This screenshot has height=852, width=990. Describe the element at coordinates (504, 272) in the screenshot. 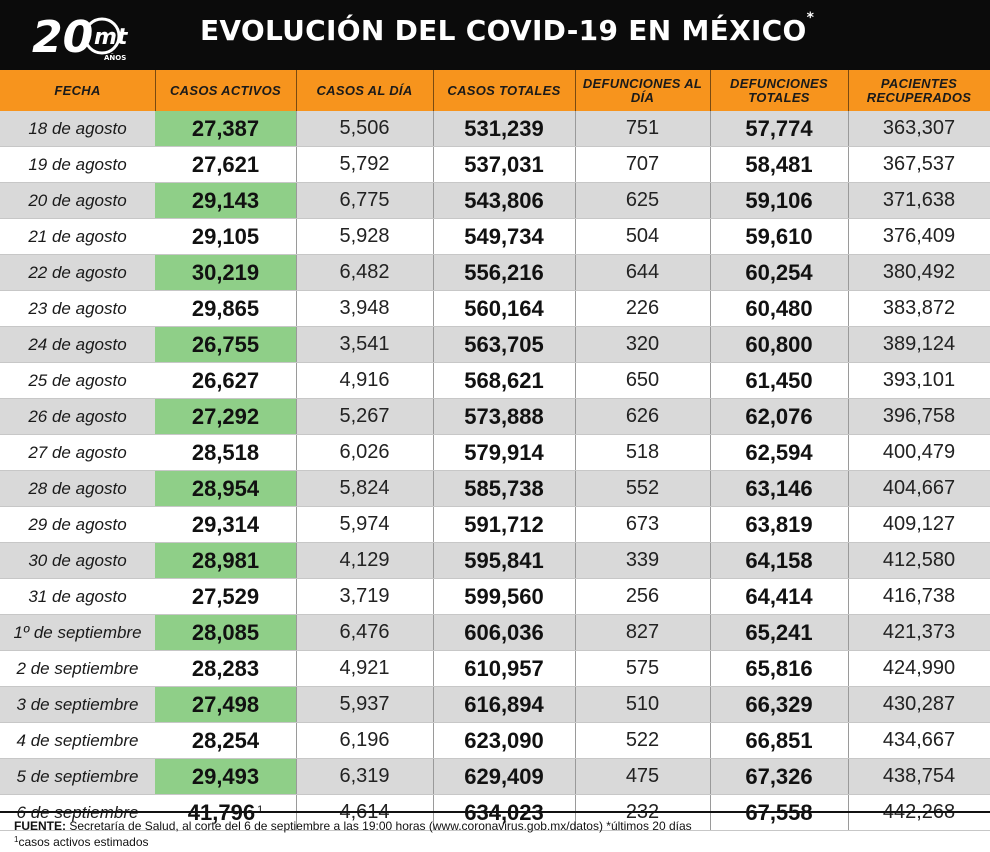

I see `cell-casos-totales-value: 556,216` at that location.